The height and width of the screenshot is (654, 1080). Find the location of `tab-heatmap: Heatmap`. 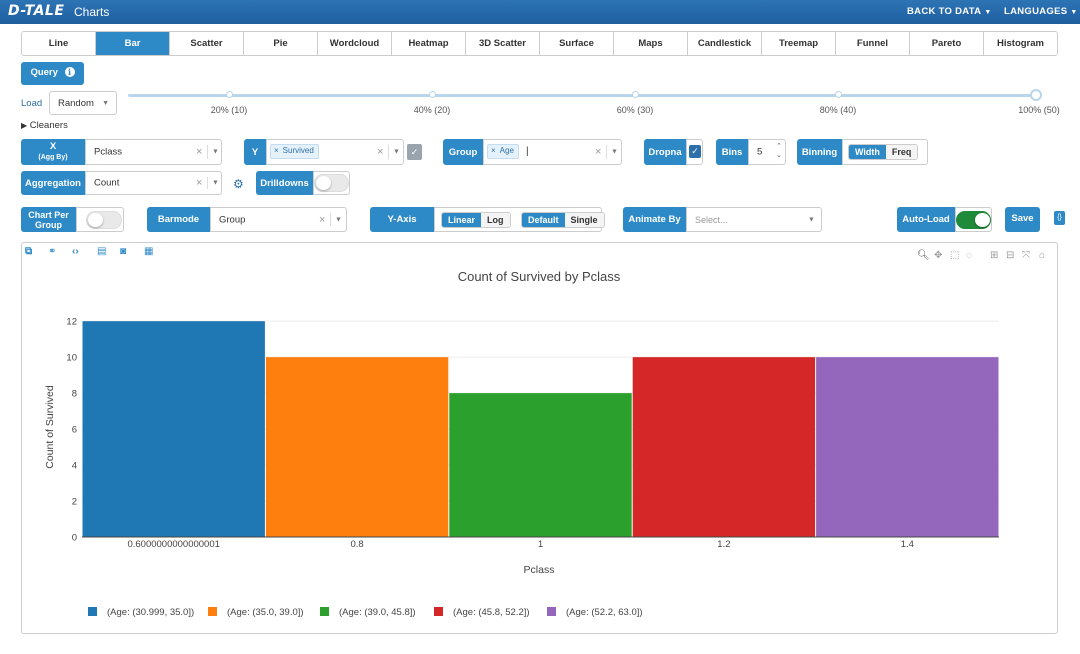

tab-heatmap: Heatmap is located at coordinates (429, 43).